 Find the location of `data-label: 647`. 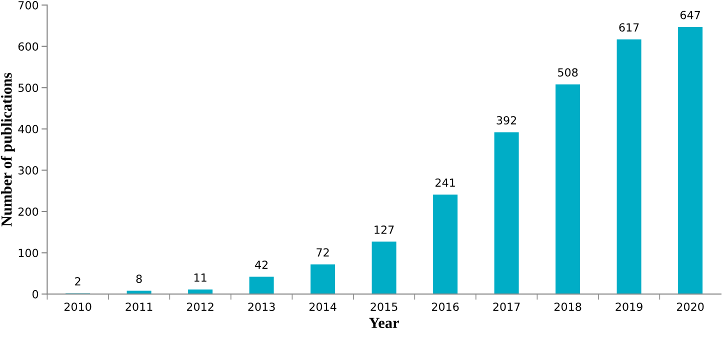

data-label: 647 is located at coordinates (690, 15).